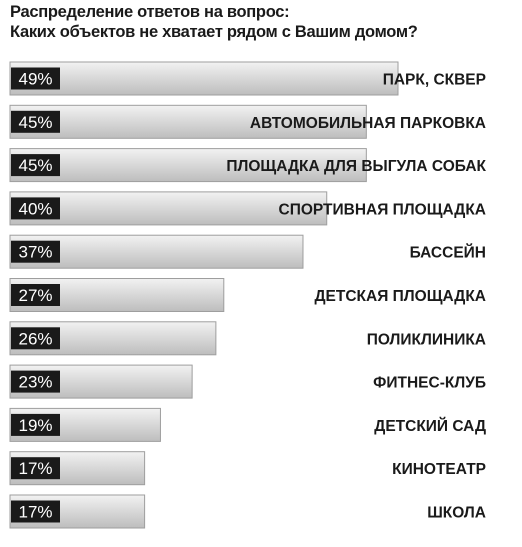 The image size is (522, 547). I want to click on category-label: ПАРК, СКВЕР, so click(434, 80).